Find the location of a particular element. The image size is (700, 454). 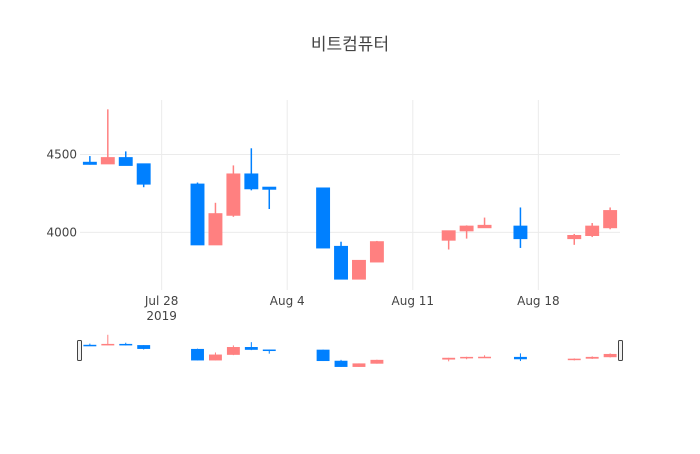

x-year-label: 2019 is located at coordinates (161, 316).